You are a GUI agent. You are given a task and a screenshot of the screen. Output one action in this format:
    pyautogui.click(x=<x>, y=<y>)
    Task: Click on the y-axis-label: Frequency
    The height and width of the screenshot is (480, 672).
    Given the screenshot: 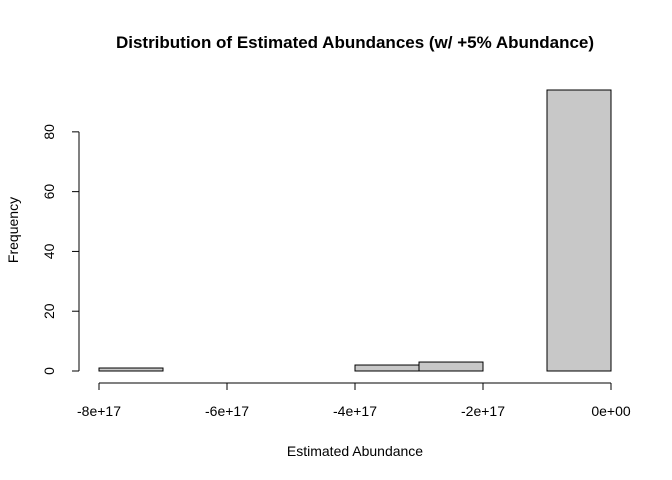 What is the action you would take?
    pyautogui.click(x=13, y=230)
    